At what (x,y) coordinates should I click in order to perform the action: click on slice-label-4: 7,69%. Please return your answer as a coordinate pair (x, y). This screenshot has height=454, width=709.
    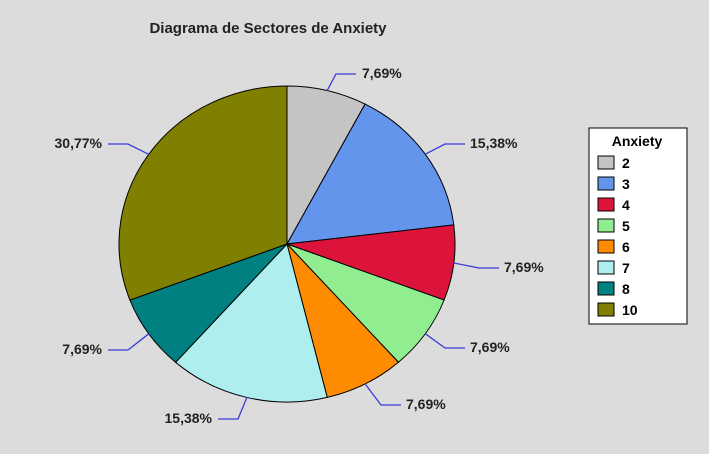
    Looking at the image, I should click on (524, 267).